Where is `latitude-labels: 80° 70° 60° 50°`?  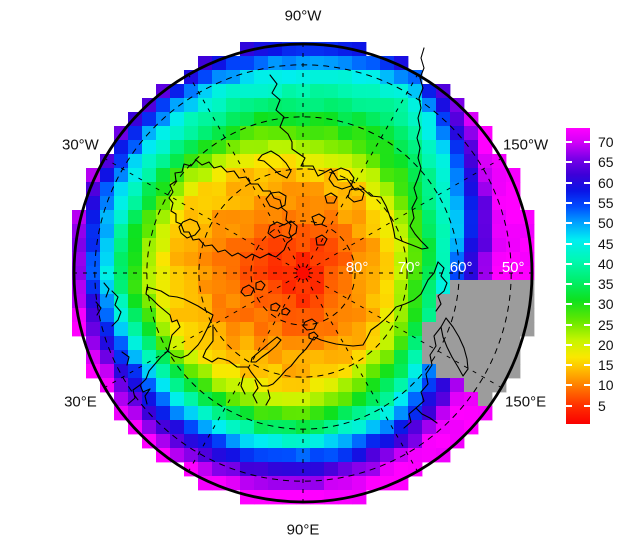
latitude-labels: 80° 70° 60° 50° is located at coordinates (435, 267).